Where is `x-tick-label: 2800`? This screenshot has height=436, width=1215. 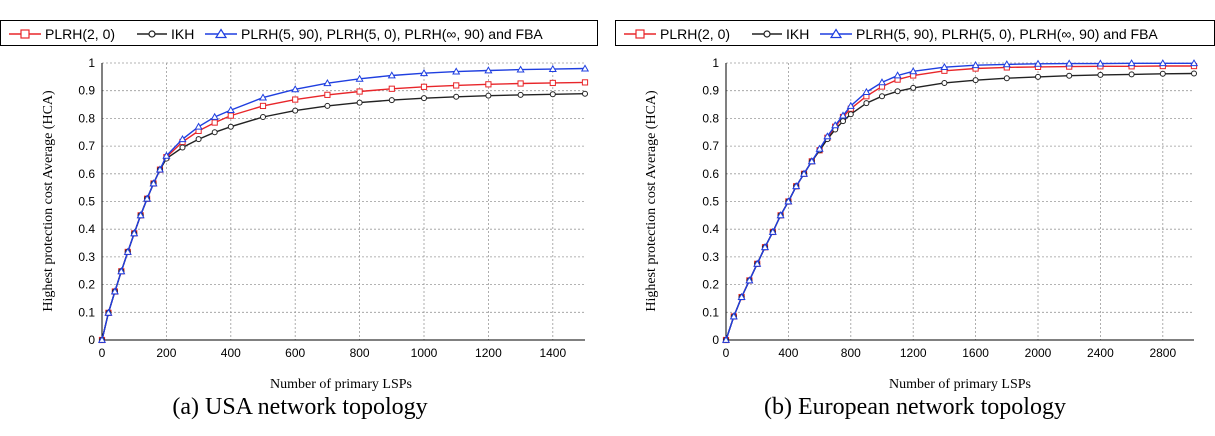
x-tick-label: 2800 is located at coordinates (1162, 353).